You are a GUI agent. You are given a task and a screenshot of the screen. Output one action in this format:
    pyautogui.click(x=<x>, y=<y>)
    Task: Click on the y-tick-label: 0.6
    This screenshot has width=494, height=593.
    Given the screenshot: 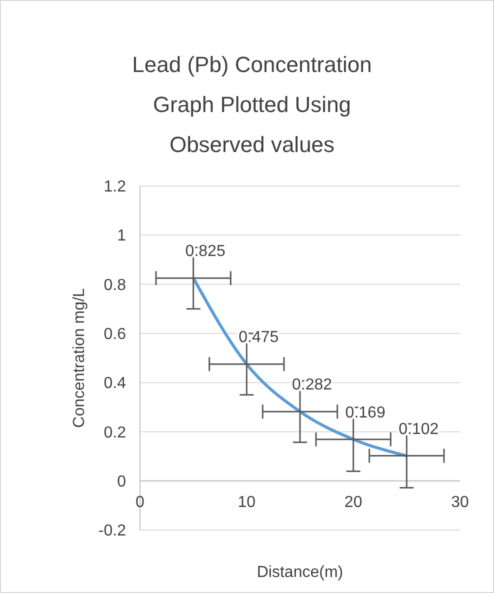 What is the action you would take?
    pyautogui.click(x=115, y=335)
    